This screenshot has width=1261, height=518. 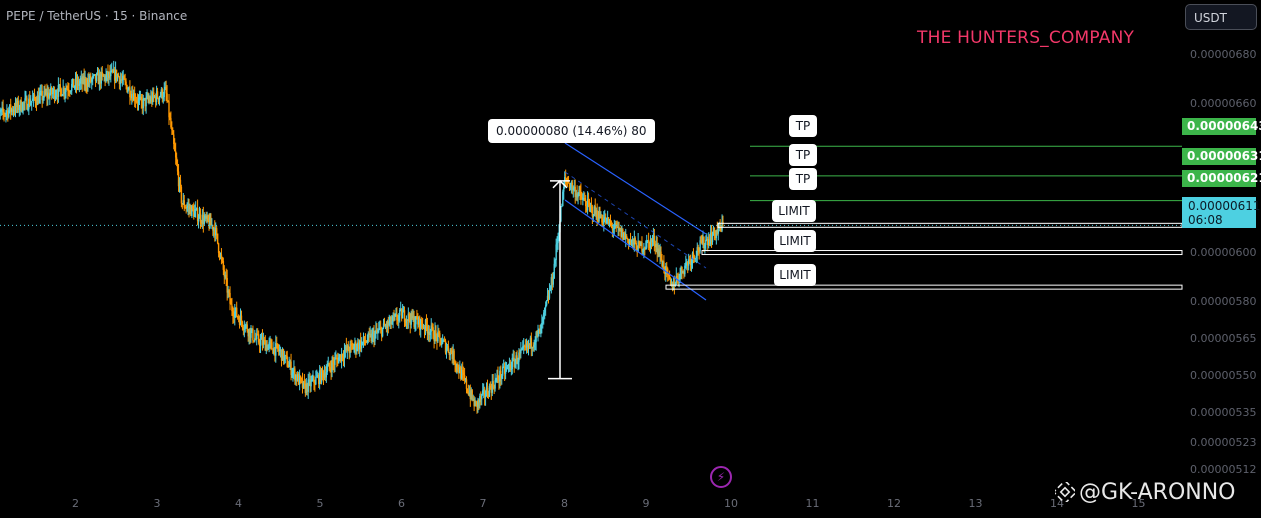 What do you see at coordinates (721, 477) in the screenshot?
I see `flash-icon: ⚡` at bounding box center [721, 477].